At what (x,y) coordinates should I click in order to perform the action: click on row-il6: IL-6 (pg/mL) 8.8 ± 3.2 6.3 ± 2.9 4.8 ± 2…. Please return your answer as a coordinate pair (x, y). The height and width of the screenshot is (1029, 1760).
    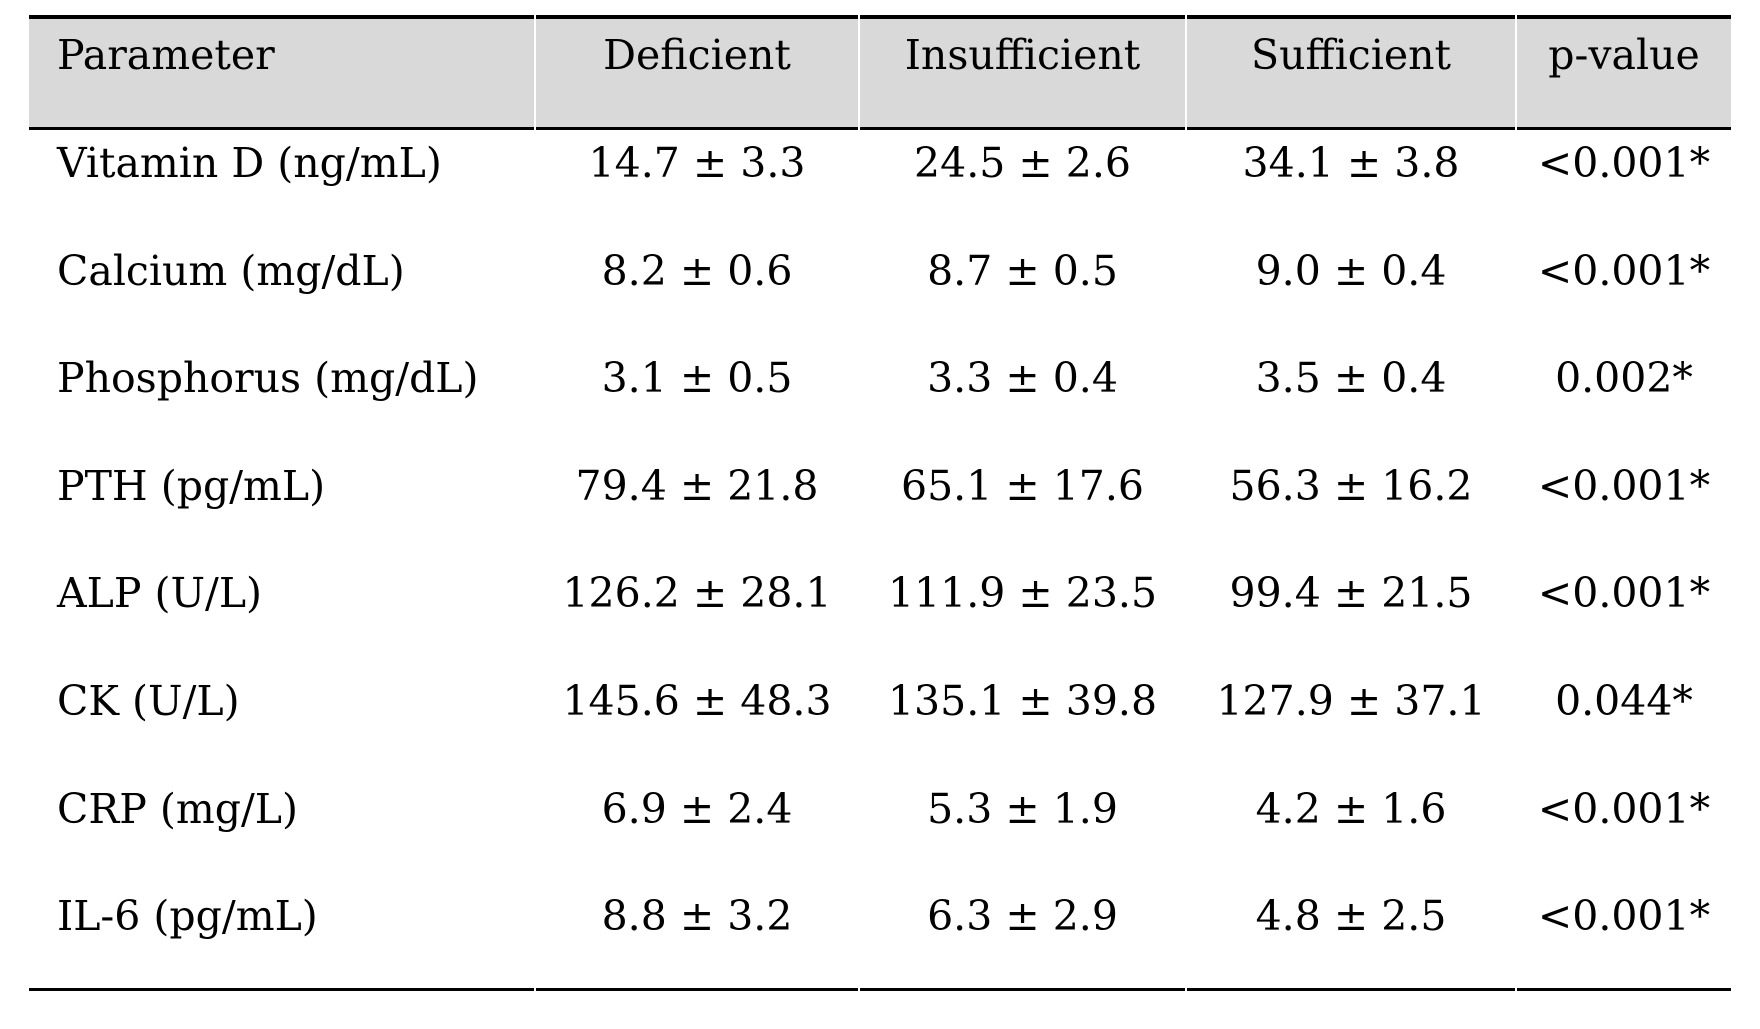
    Looking at the image, I should click on (880, 937).